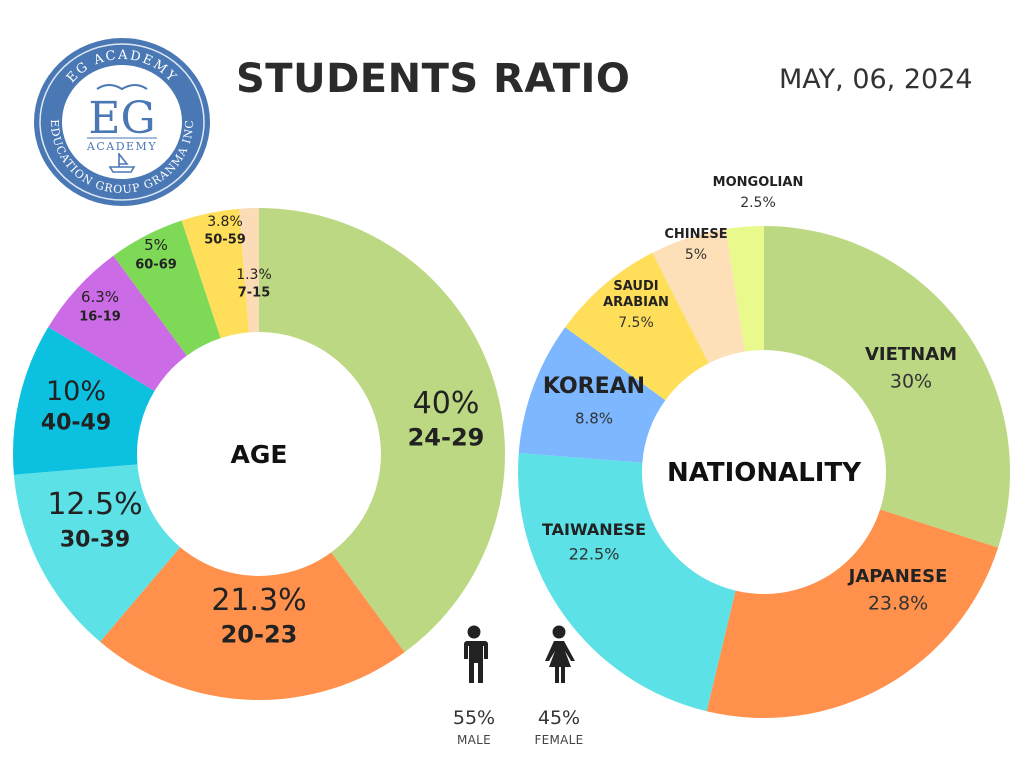 The image size is (1024, 768). Describe the element at coordinates (474, 686) in the screenshot. I see `gender-male: 55% MALE` at that location.